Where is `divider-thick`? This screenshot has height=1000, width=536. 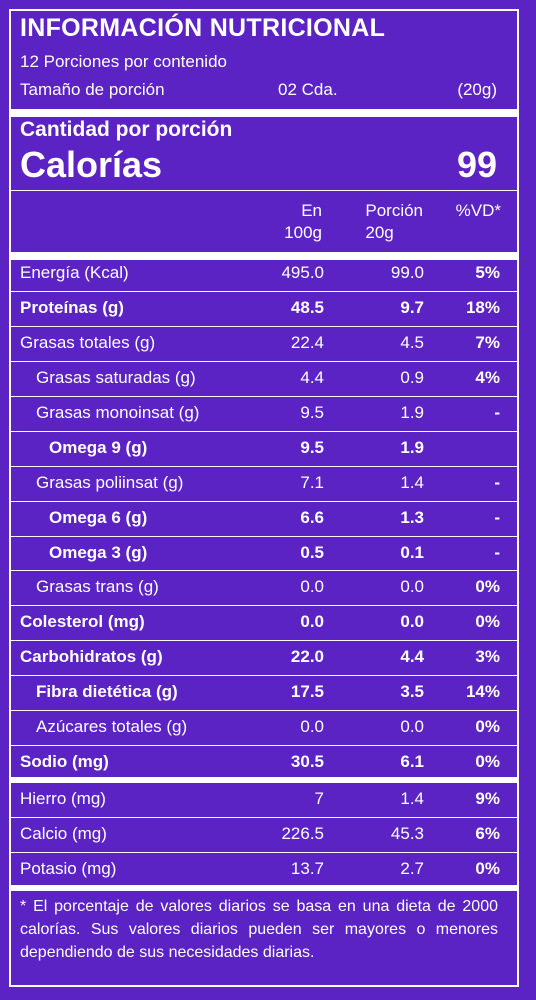 divider-thick is located at coordinates (263, 256).